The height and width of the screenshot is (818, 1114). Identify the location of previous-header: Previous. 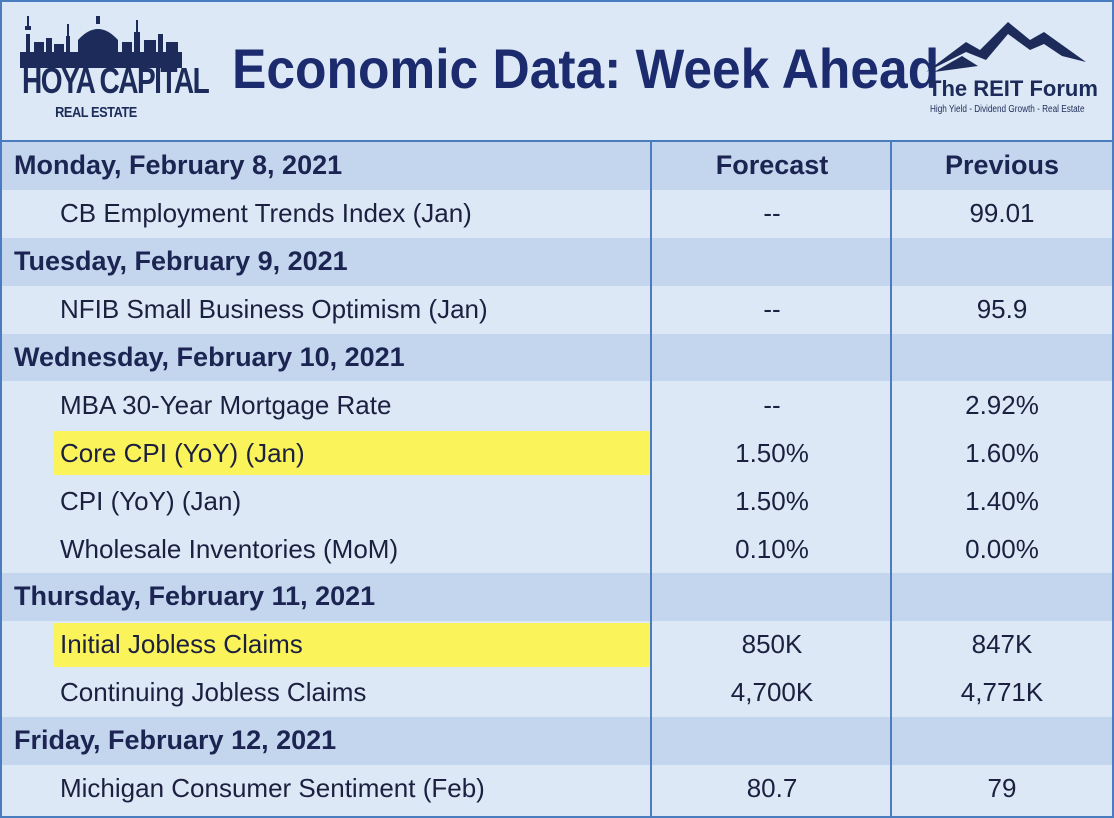
(1002, 165).